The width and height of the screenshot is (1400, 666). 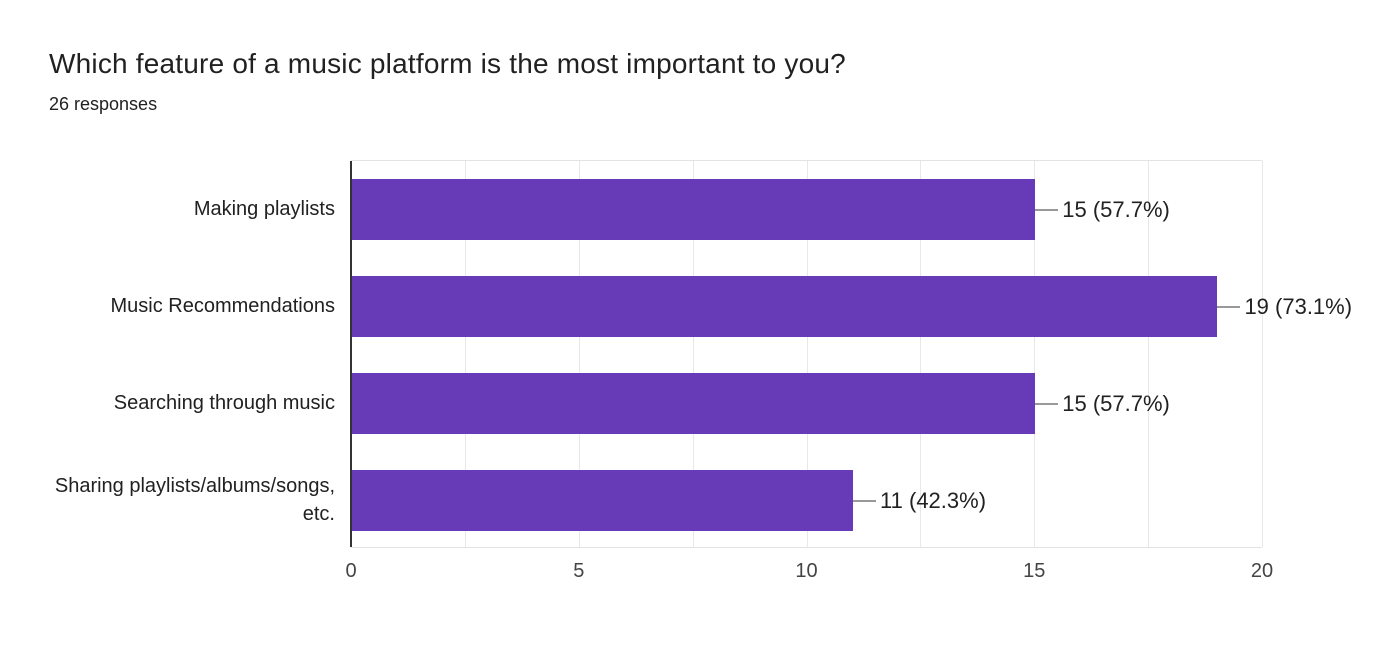 What do you see at coordinates (222, 305) in the screenshot?
I see `category-label: Music Recommendations` at bounding box center [222, 305].